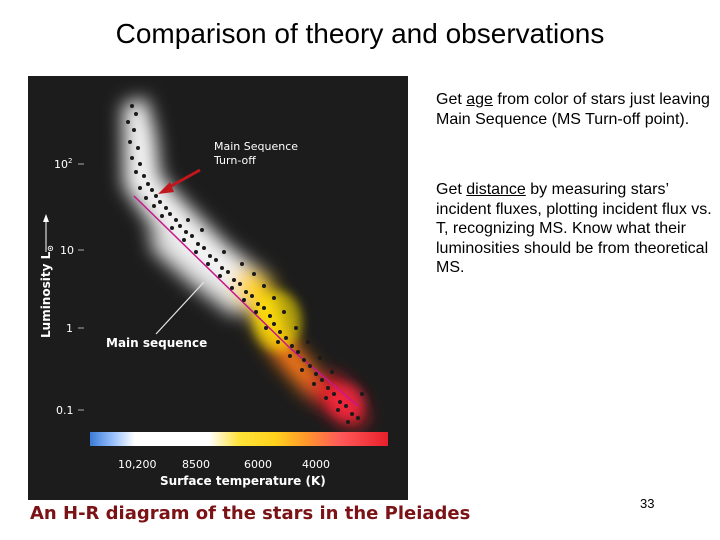 The width and height of the screenshot is (720, 540). Describe the element at coordinates (137, 464) in the screenshot. I see `x-tick-label: 10,200` at that location.